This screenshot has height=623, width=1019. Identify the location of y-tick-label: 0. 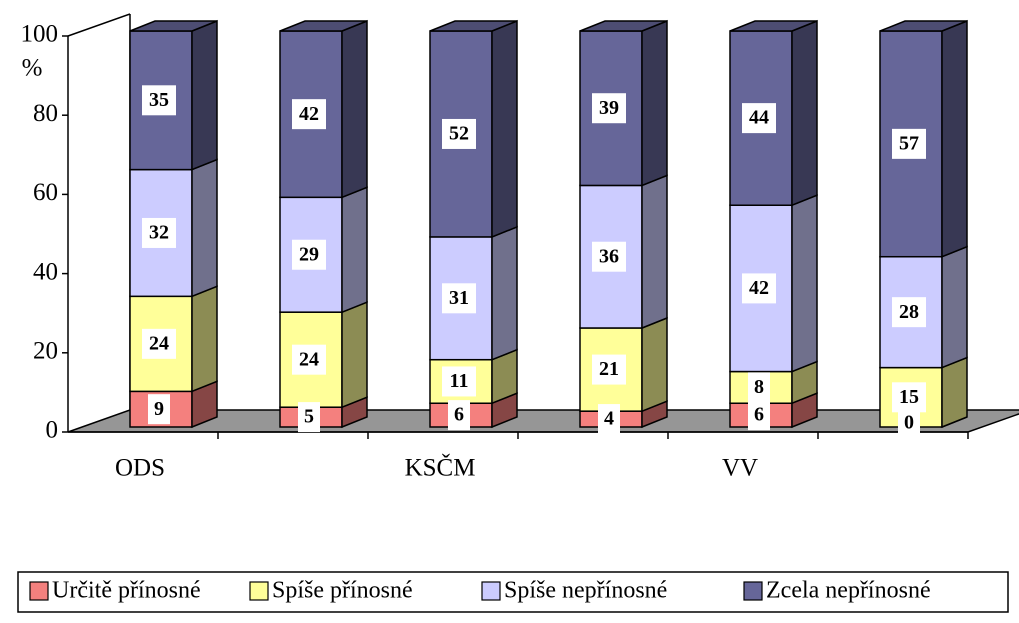
(52, 430).